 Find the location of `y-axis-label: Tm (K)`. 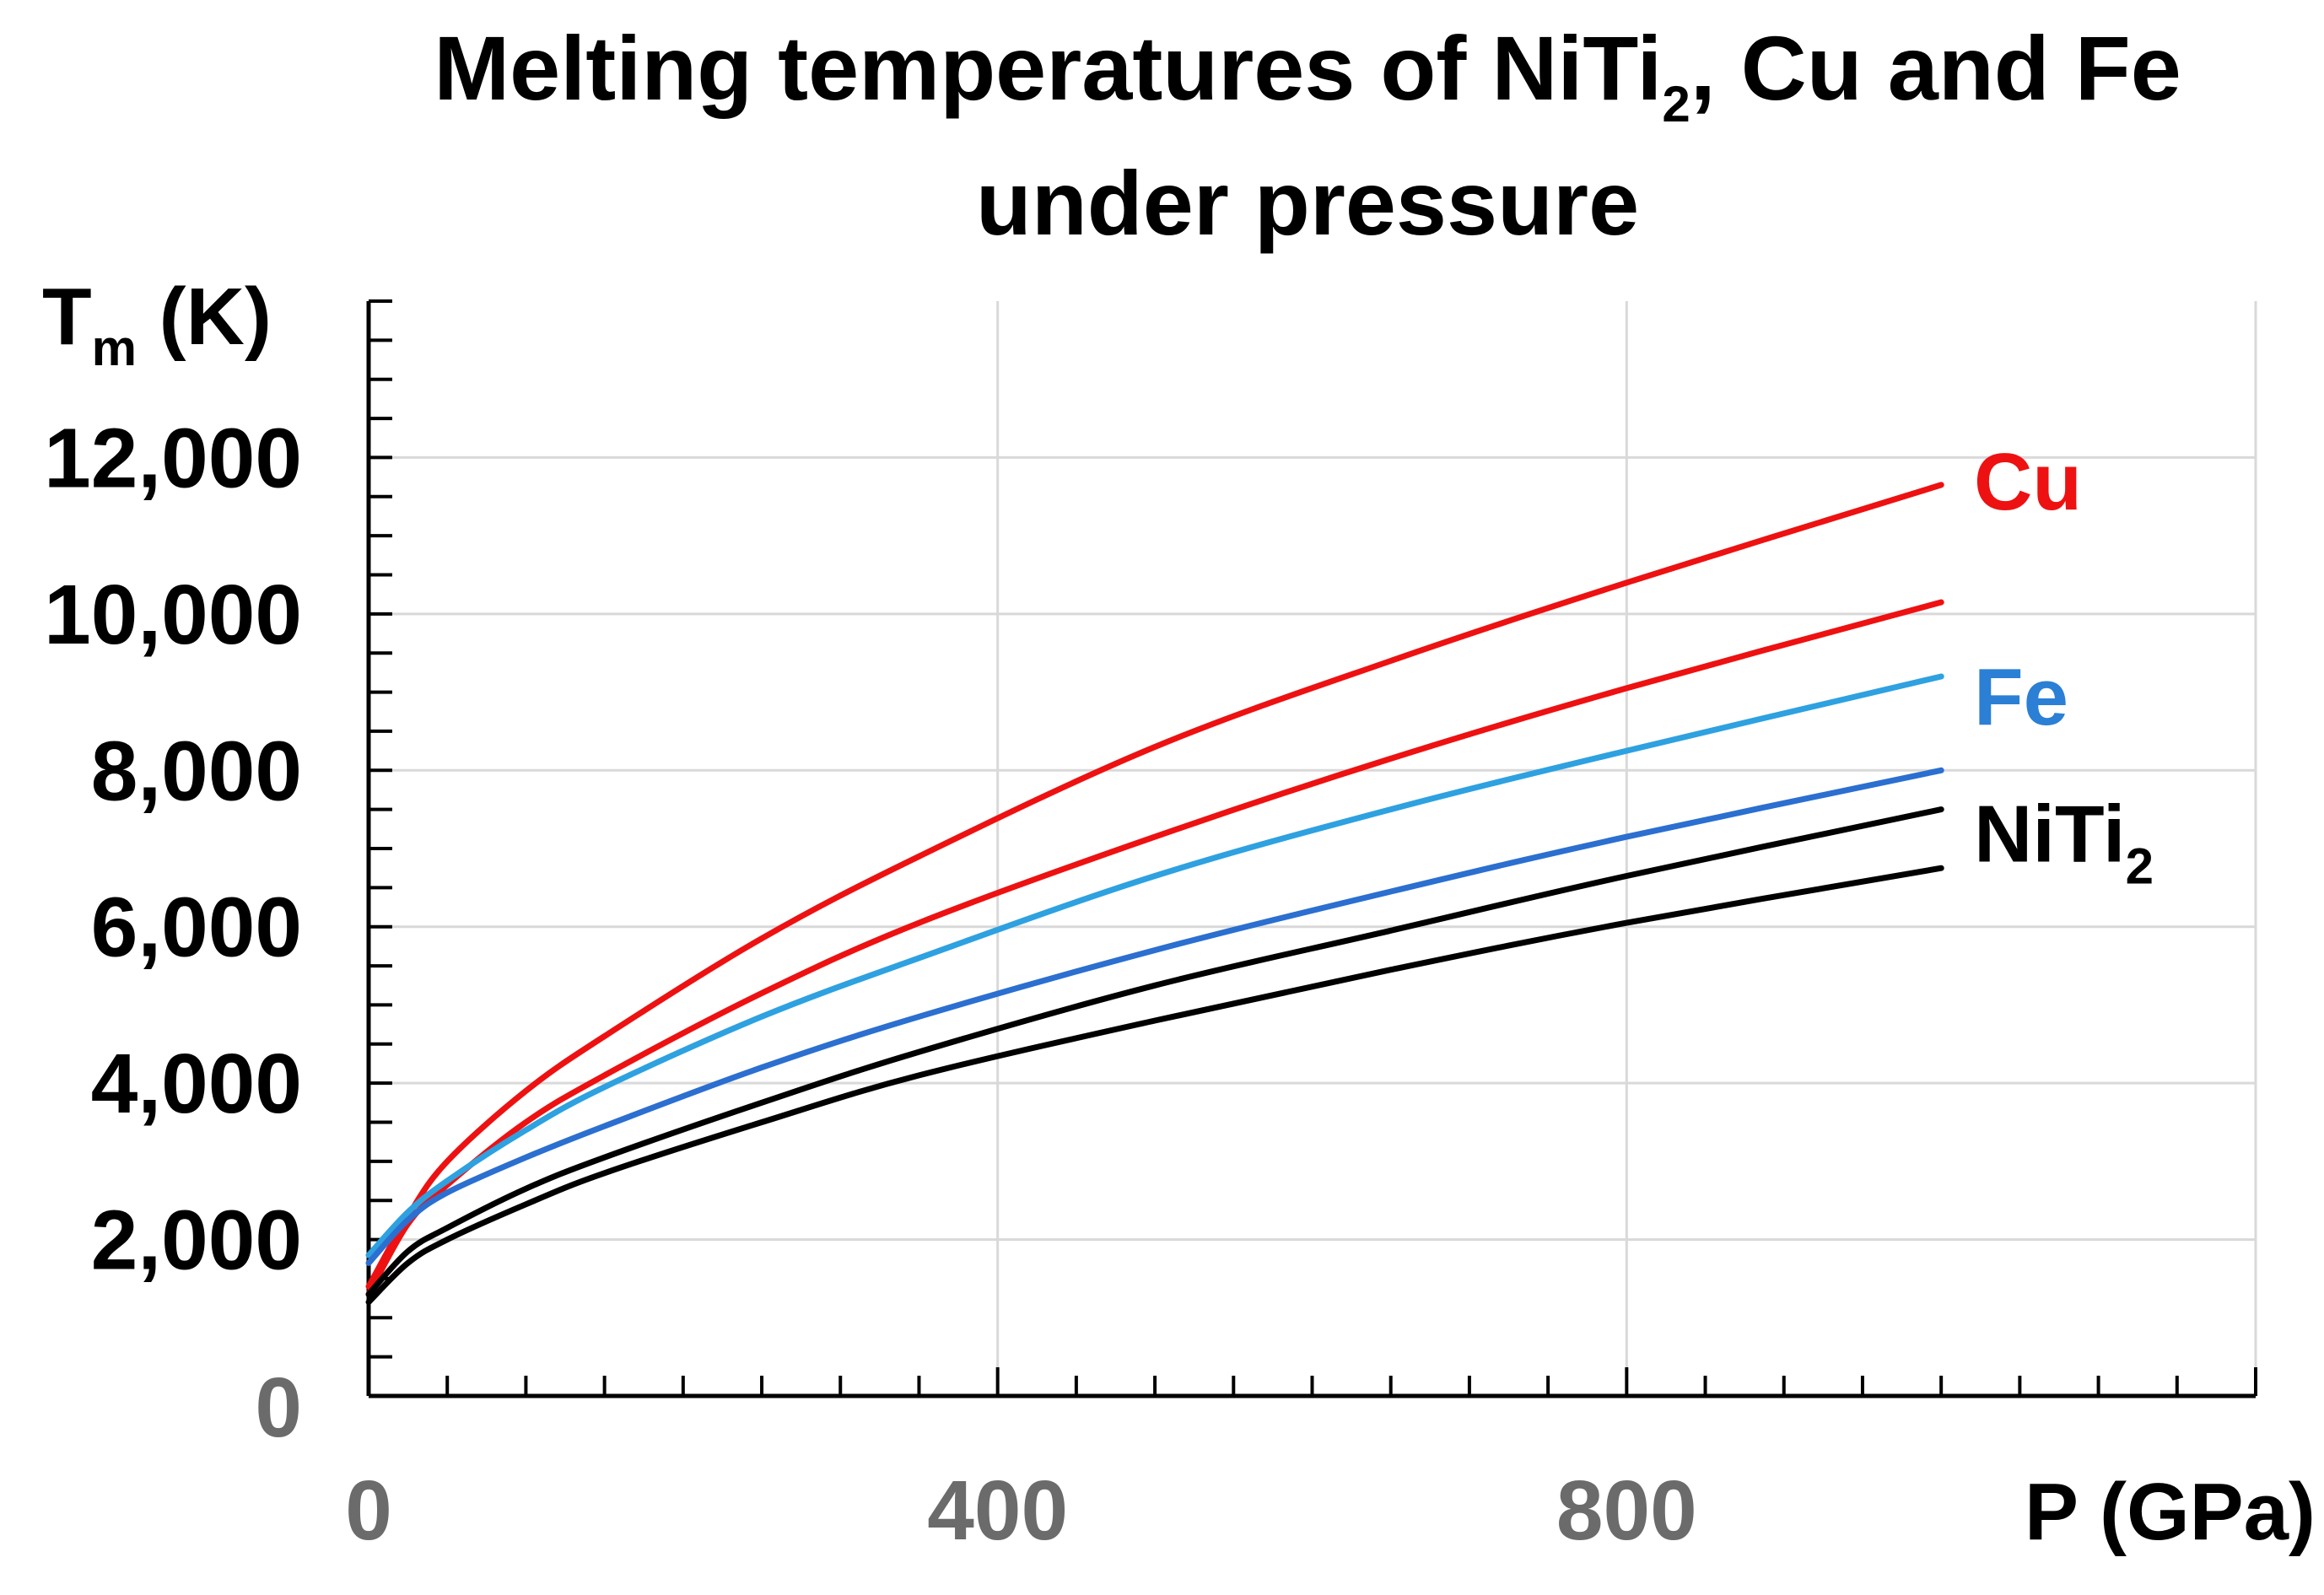

y-axis-label: Tm (K) is located at coordinates (157, 324).